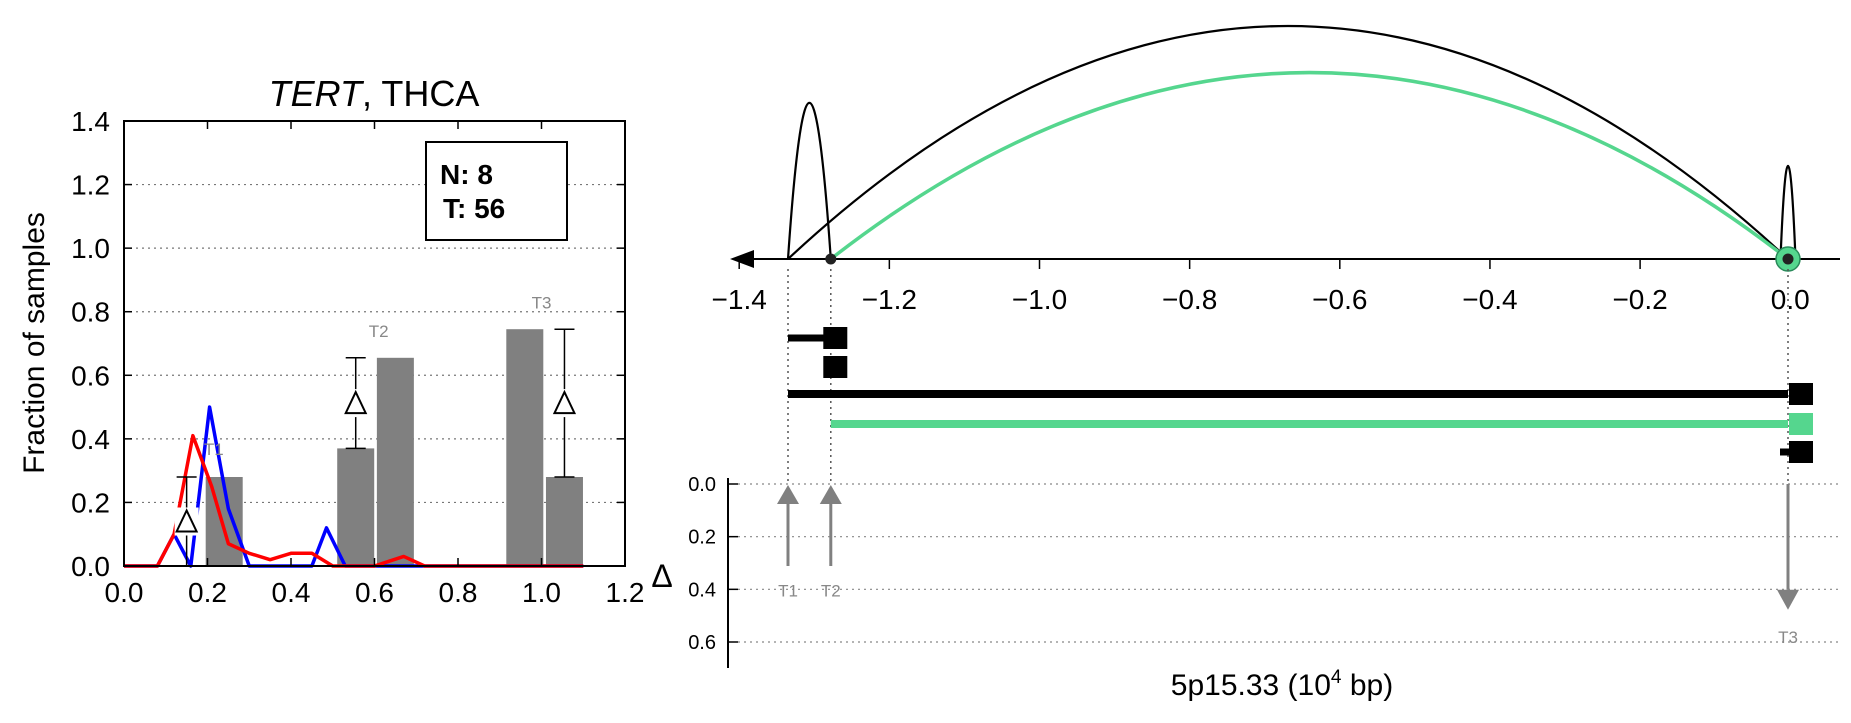 The height and width of the screenshot is (723, 1851). I want to click on locus-transcripts, so click(1300, 395).